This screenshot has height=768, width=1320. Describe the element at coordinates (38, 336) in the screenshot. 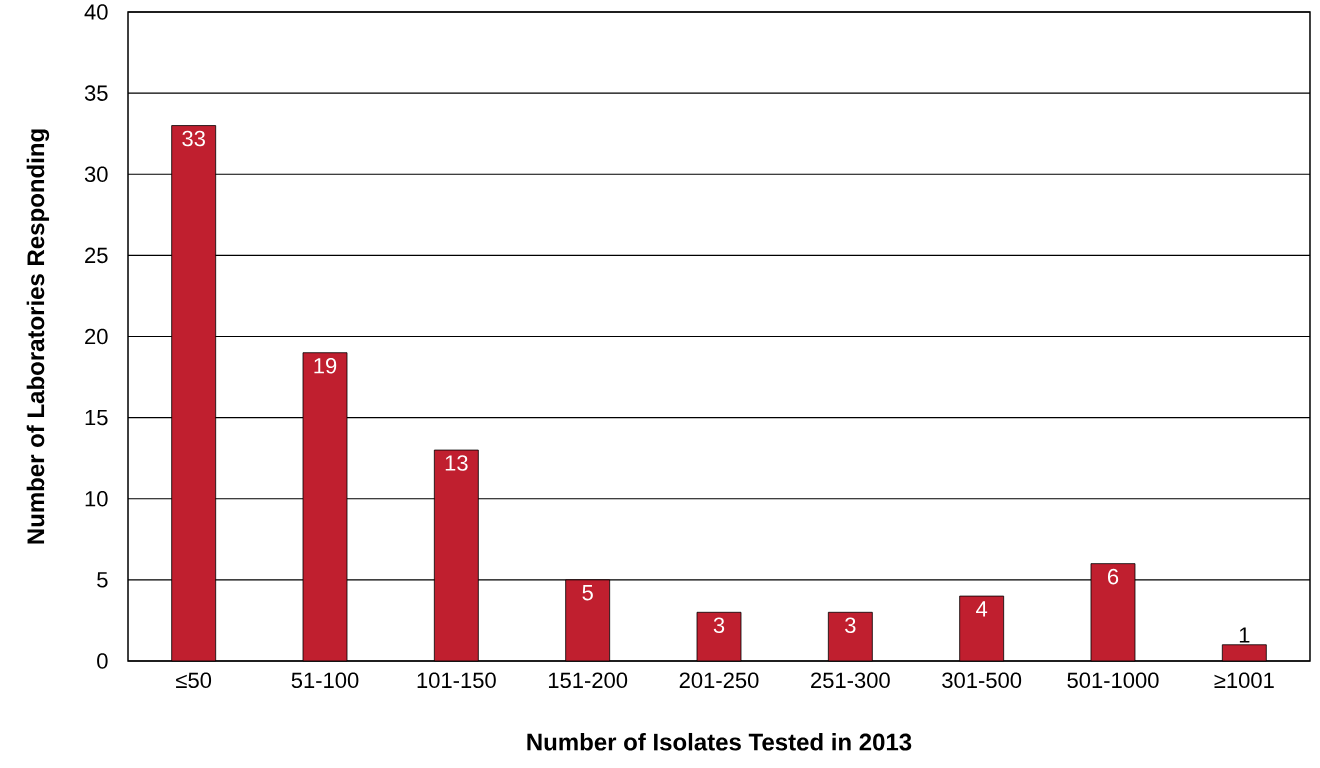

I see `y-axis-title: Number of Laboratories Responding` at that location.